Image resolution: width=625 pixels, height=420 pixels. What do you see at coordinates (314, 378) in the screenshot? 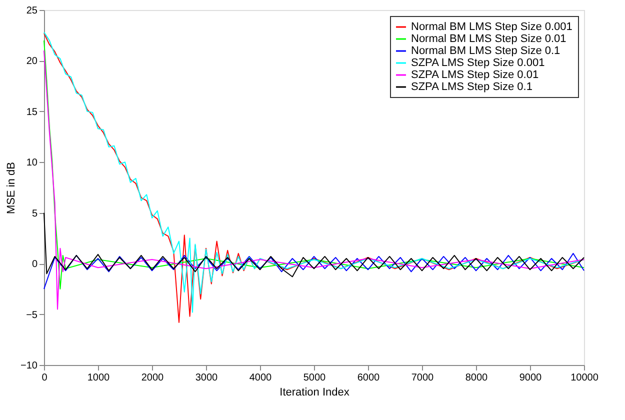
I see `x-tick-label: 5000` at bounding box center [314, 378].